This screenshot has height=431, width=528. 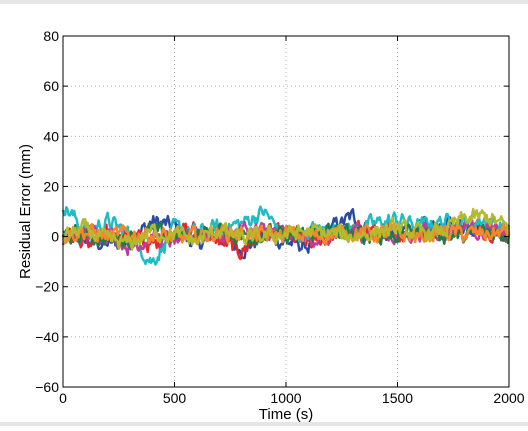 What do you see at coordinates (51, 86) in the screenshot?
I see `y-tick-label: 60` at bounding box center [51, 86].